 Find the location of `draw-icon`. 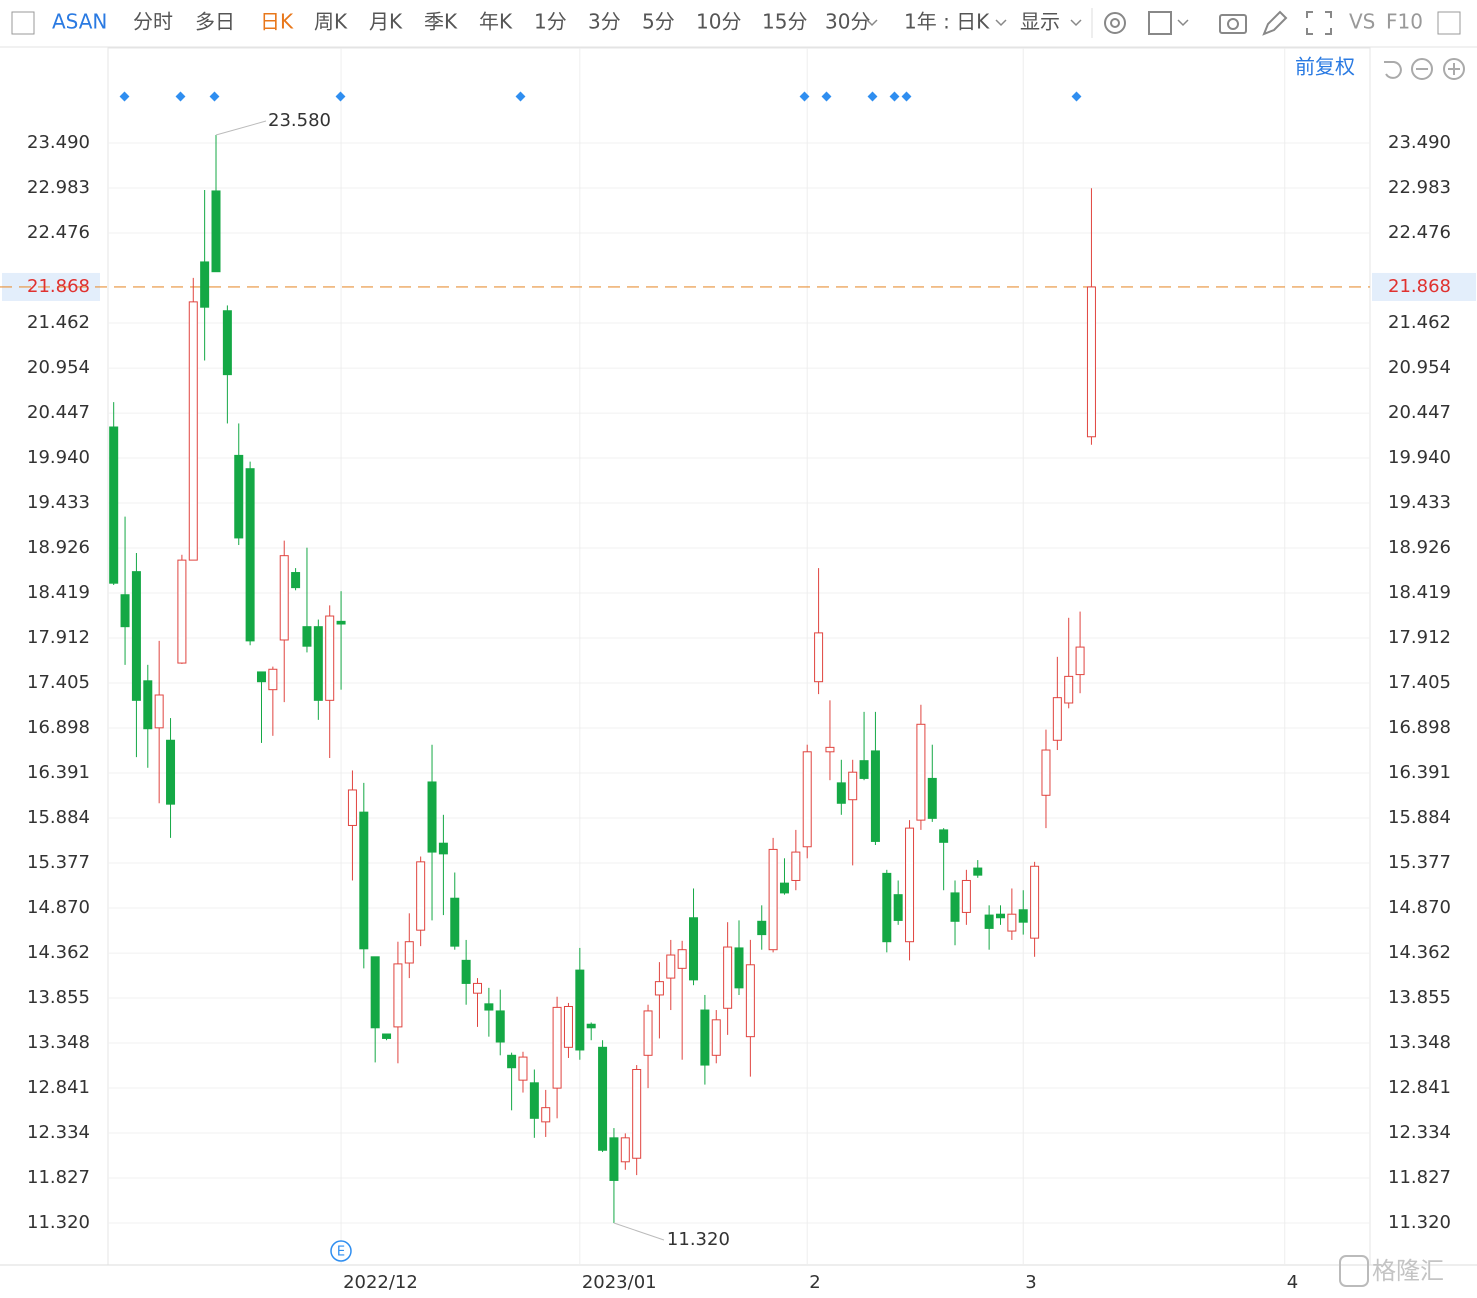

draw-icon is located at coordinates (1275, 23).